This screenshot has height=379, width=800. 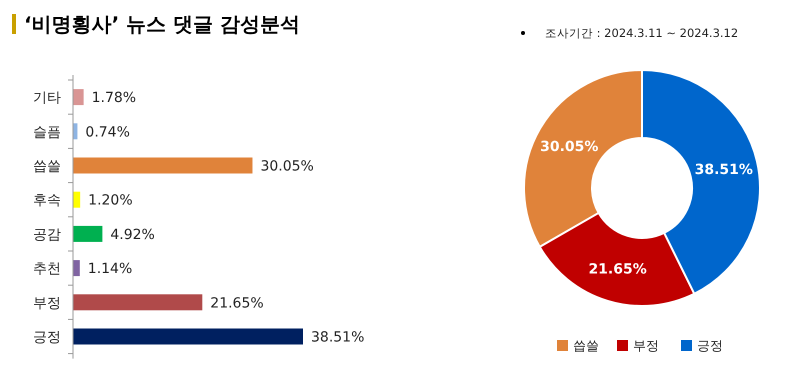 I want to click on text: 조사기간 : 2024.3.11 ~ 2024.3.12, so click(x=641, y=33).